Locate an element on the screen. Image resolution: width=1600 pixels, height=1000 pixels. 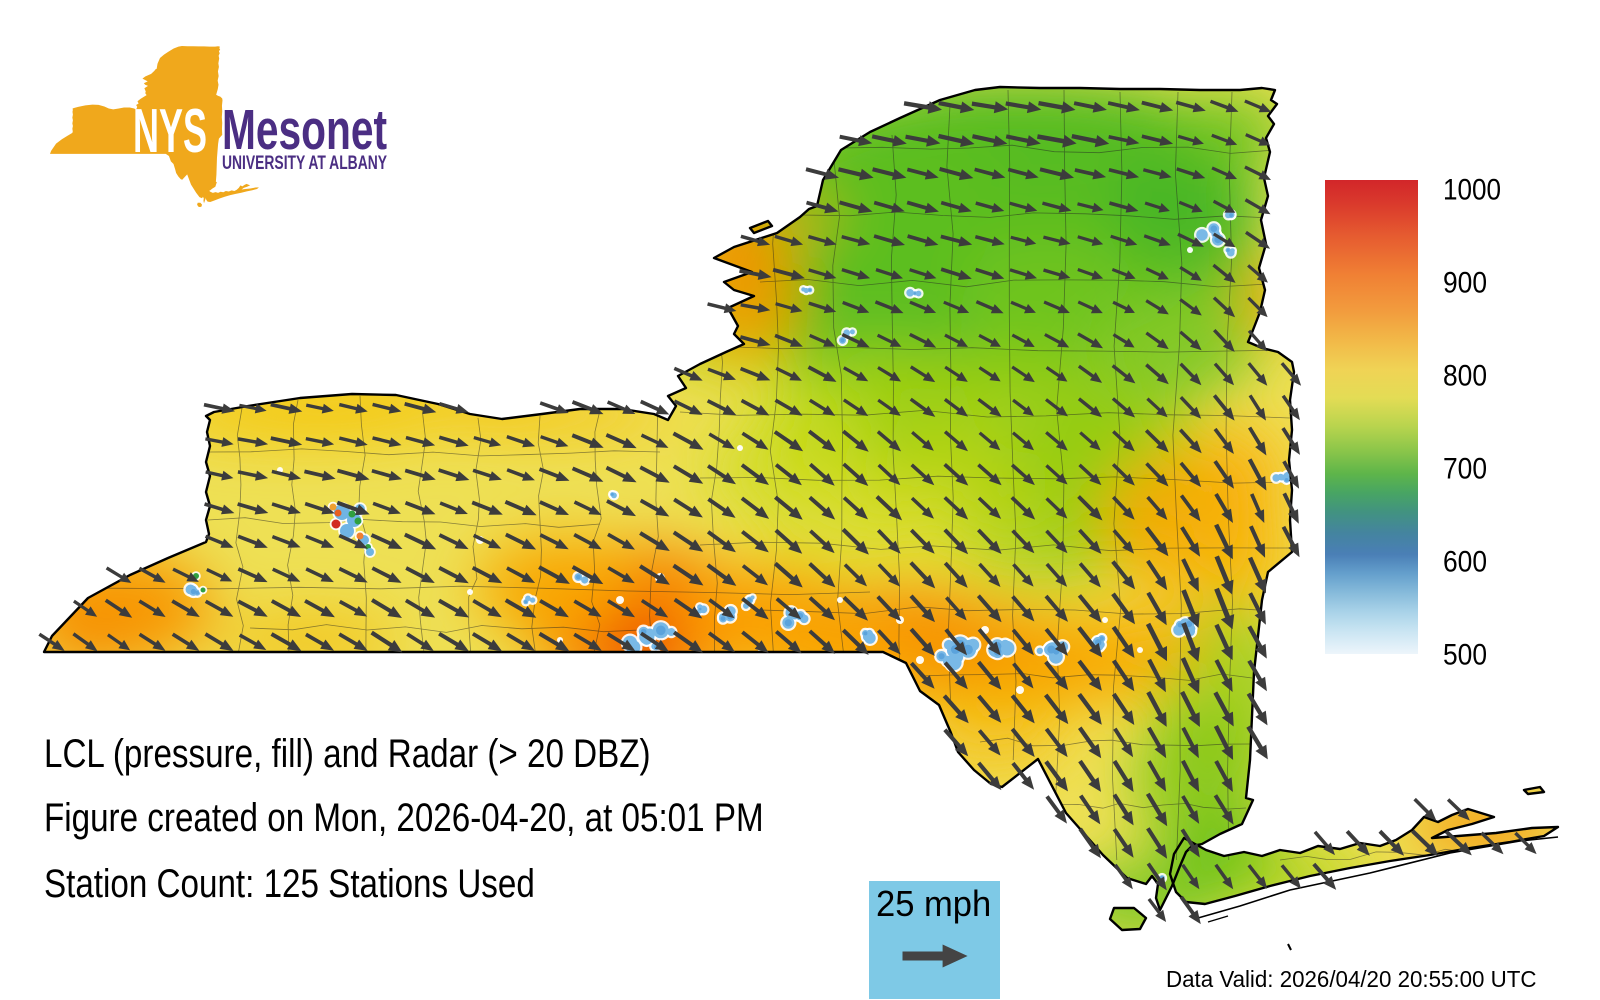
svg-text: UNIVERSITY AT ALBANY is located at coordinates (304, 163).